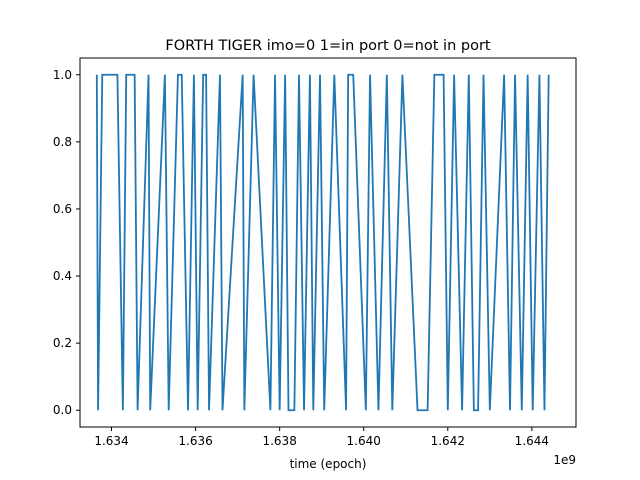  I want to click on y-axis: 0.0 0.2 0.4 0.6 0.8 1.0, so click(66, 242).